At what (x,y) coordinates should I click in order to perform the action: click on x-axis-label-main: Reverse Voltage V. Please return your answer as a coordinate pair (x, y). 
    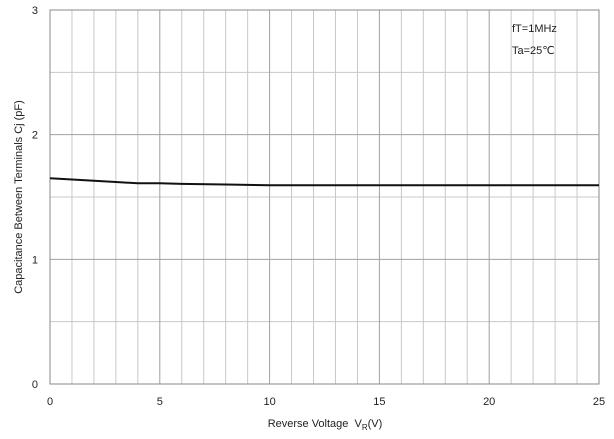
    Looking at the image, I should click on (315, 424).